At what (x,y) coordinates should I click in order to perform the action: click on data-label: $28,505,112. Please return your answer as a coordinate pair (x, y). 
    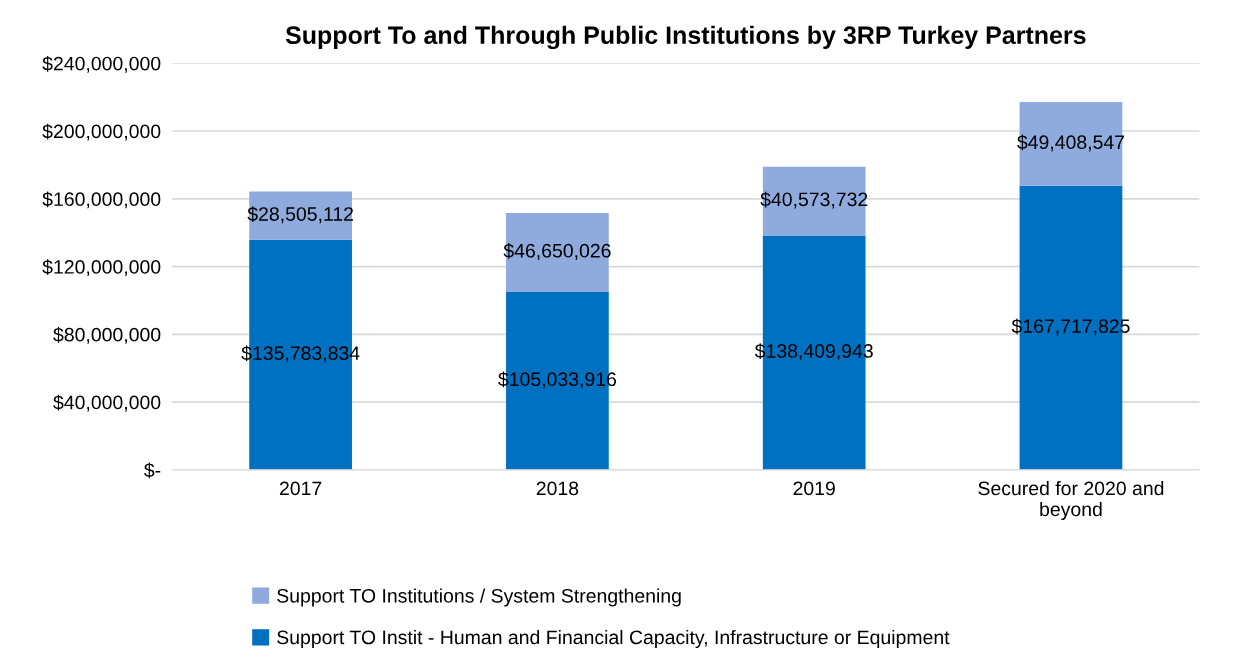
    Looking at the image, I should click on (300, 215).